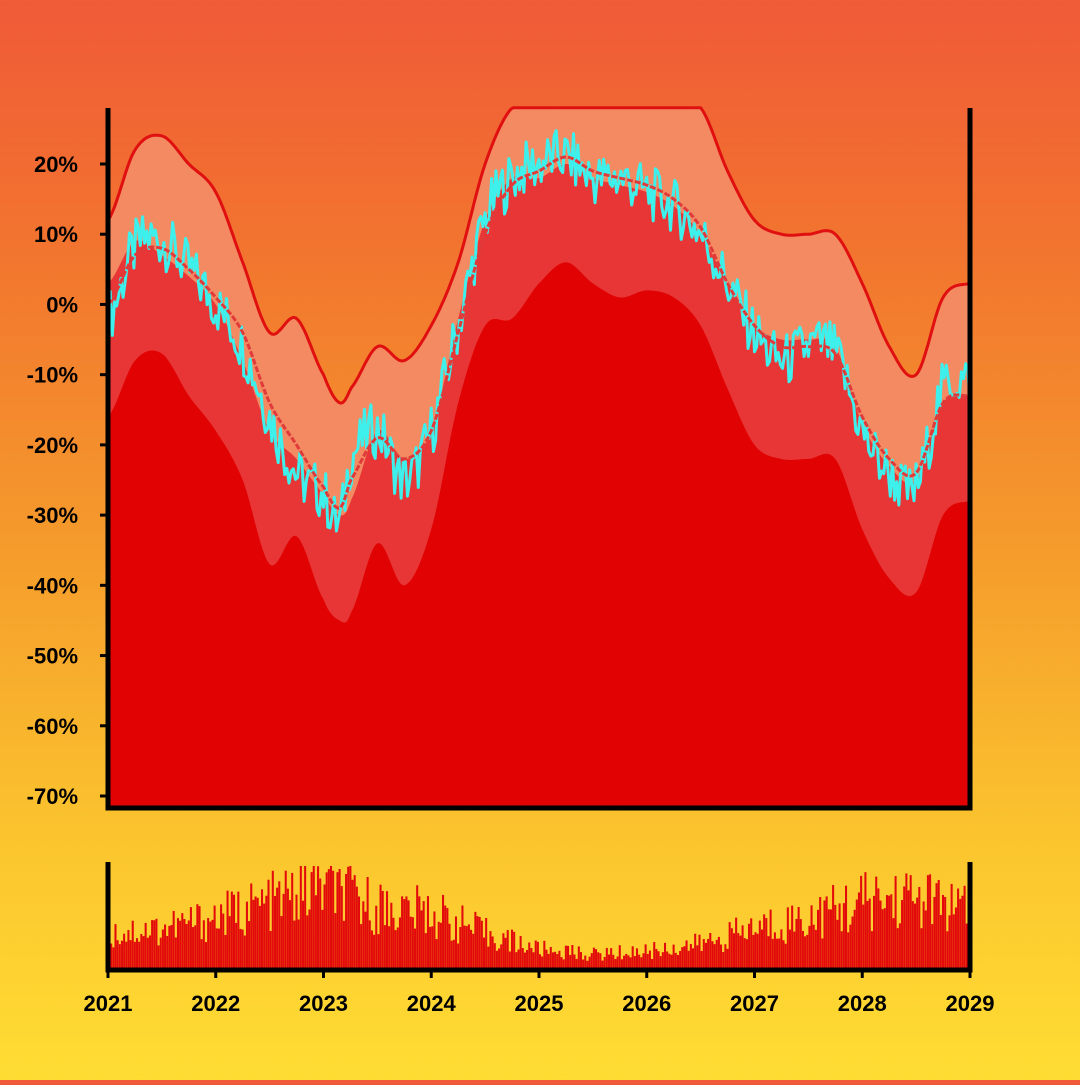  Describe the element at coordinates (52, 585) in the screenshot. I see `y-tick-label: -40%` at that location.